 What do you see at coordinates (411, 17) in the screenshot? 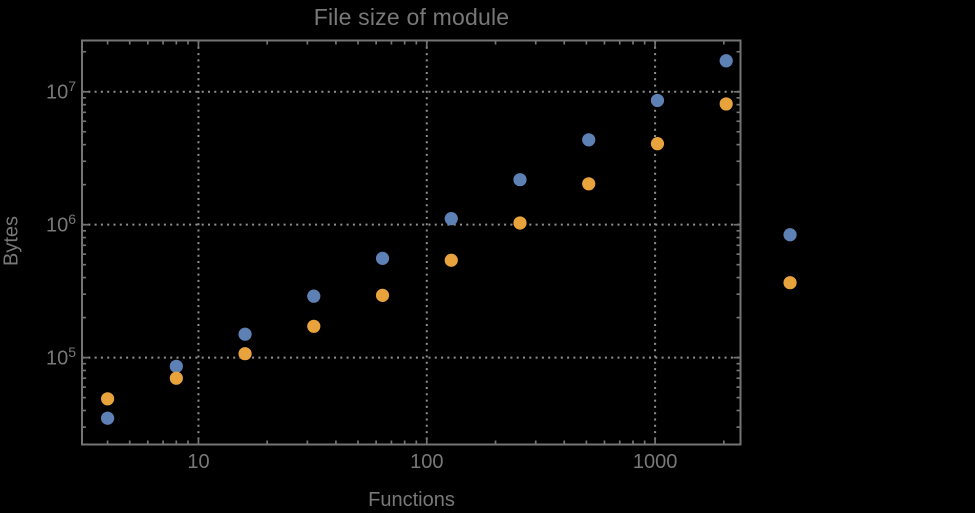
I see `chart-title: File size of module` at bounding box center [411, 17].